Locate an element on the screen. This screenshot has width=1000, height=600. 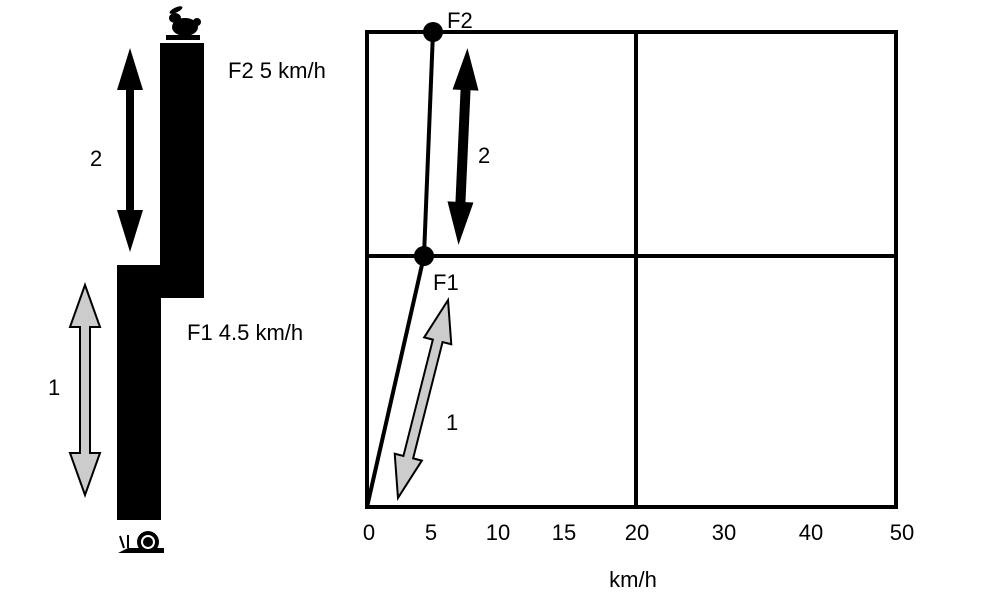
chart-arrow-2-label: 2 is located at coordinates (484, 155).